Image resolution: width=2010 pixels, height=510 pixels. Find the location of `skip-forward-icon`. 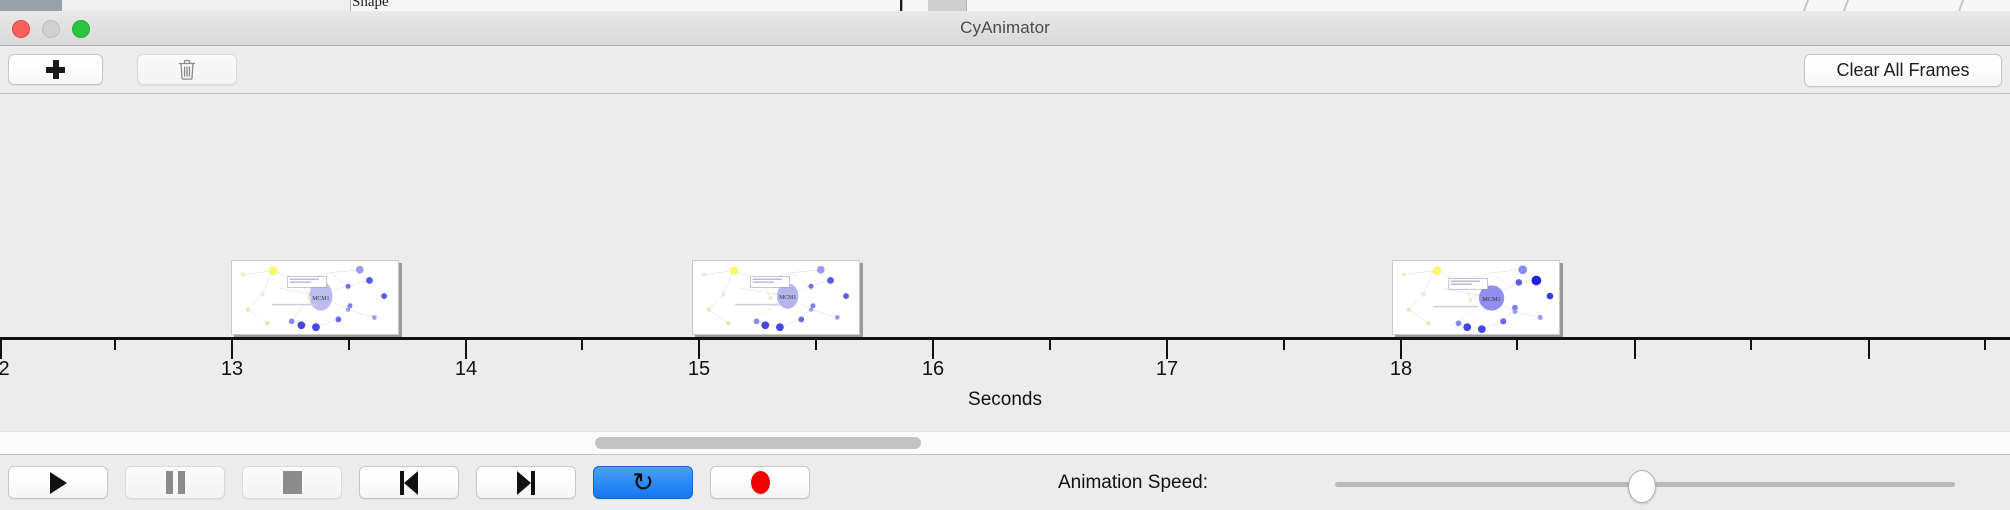

skip-forward-icon is located at coordinates (526, 482).